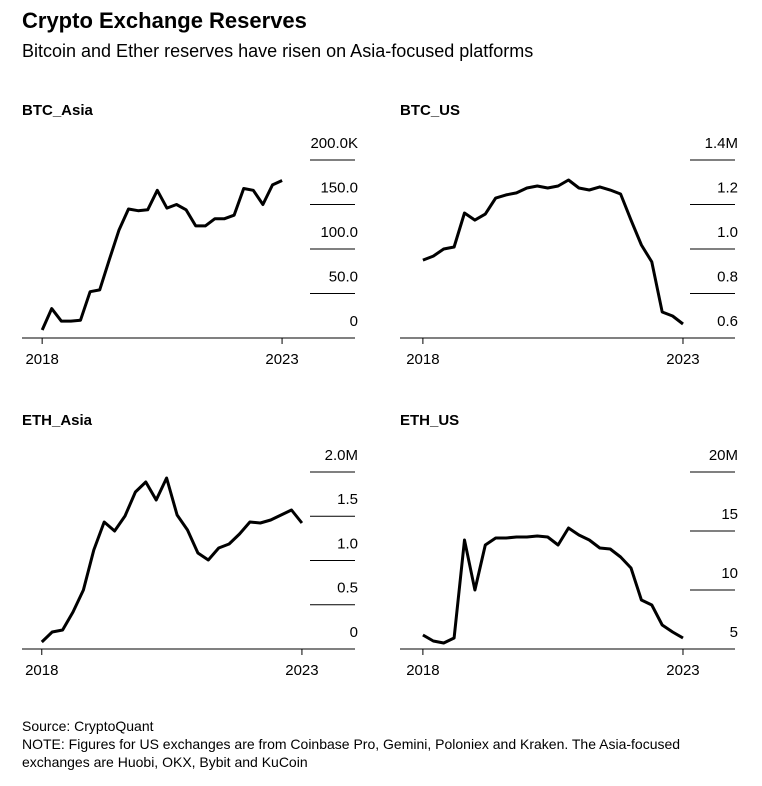 The width and height of the screenshot is (762, 786). What do you see at coordinates (429, 420) in the screenshot?
I see `panel-title: ETH_US` at bounding box center [429, 420].